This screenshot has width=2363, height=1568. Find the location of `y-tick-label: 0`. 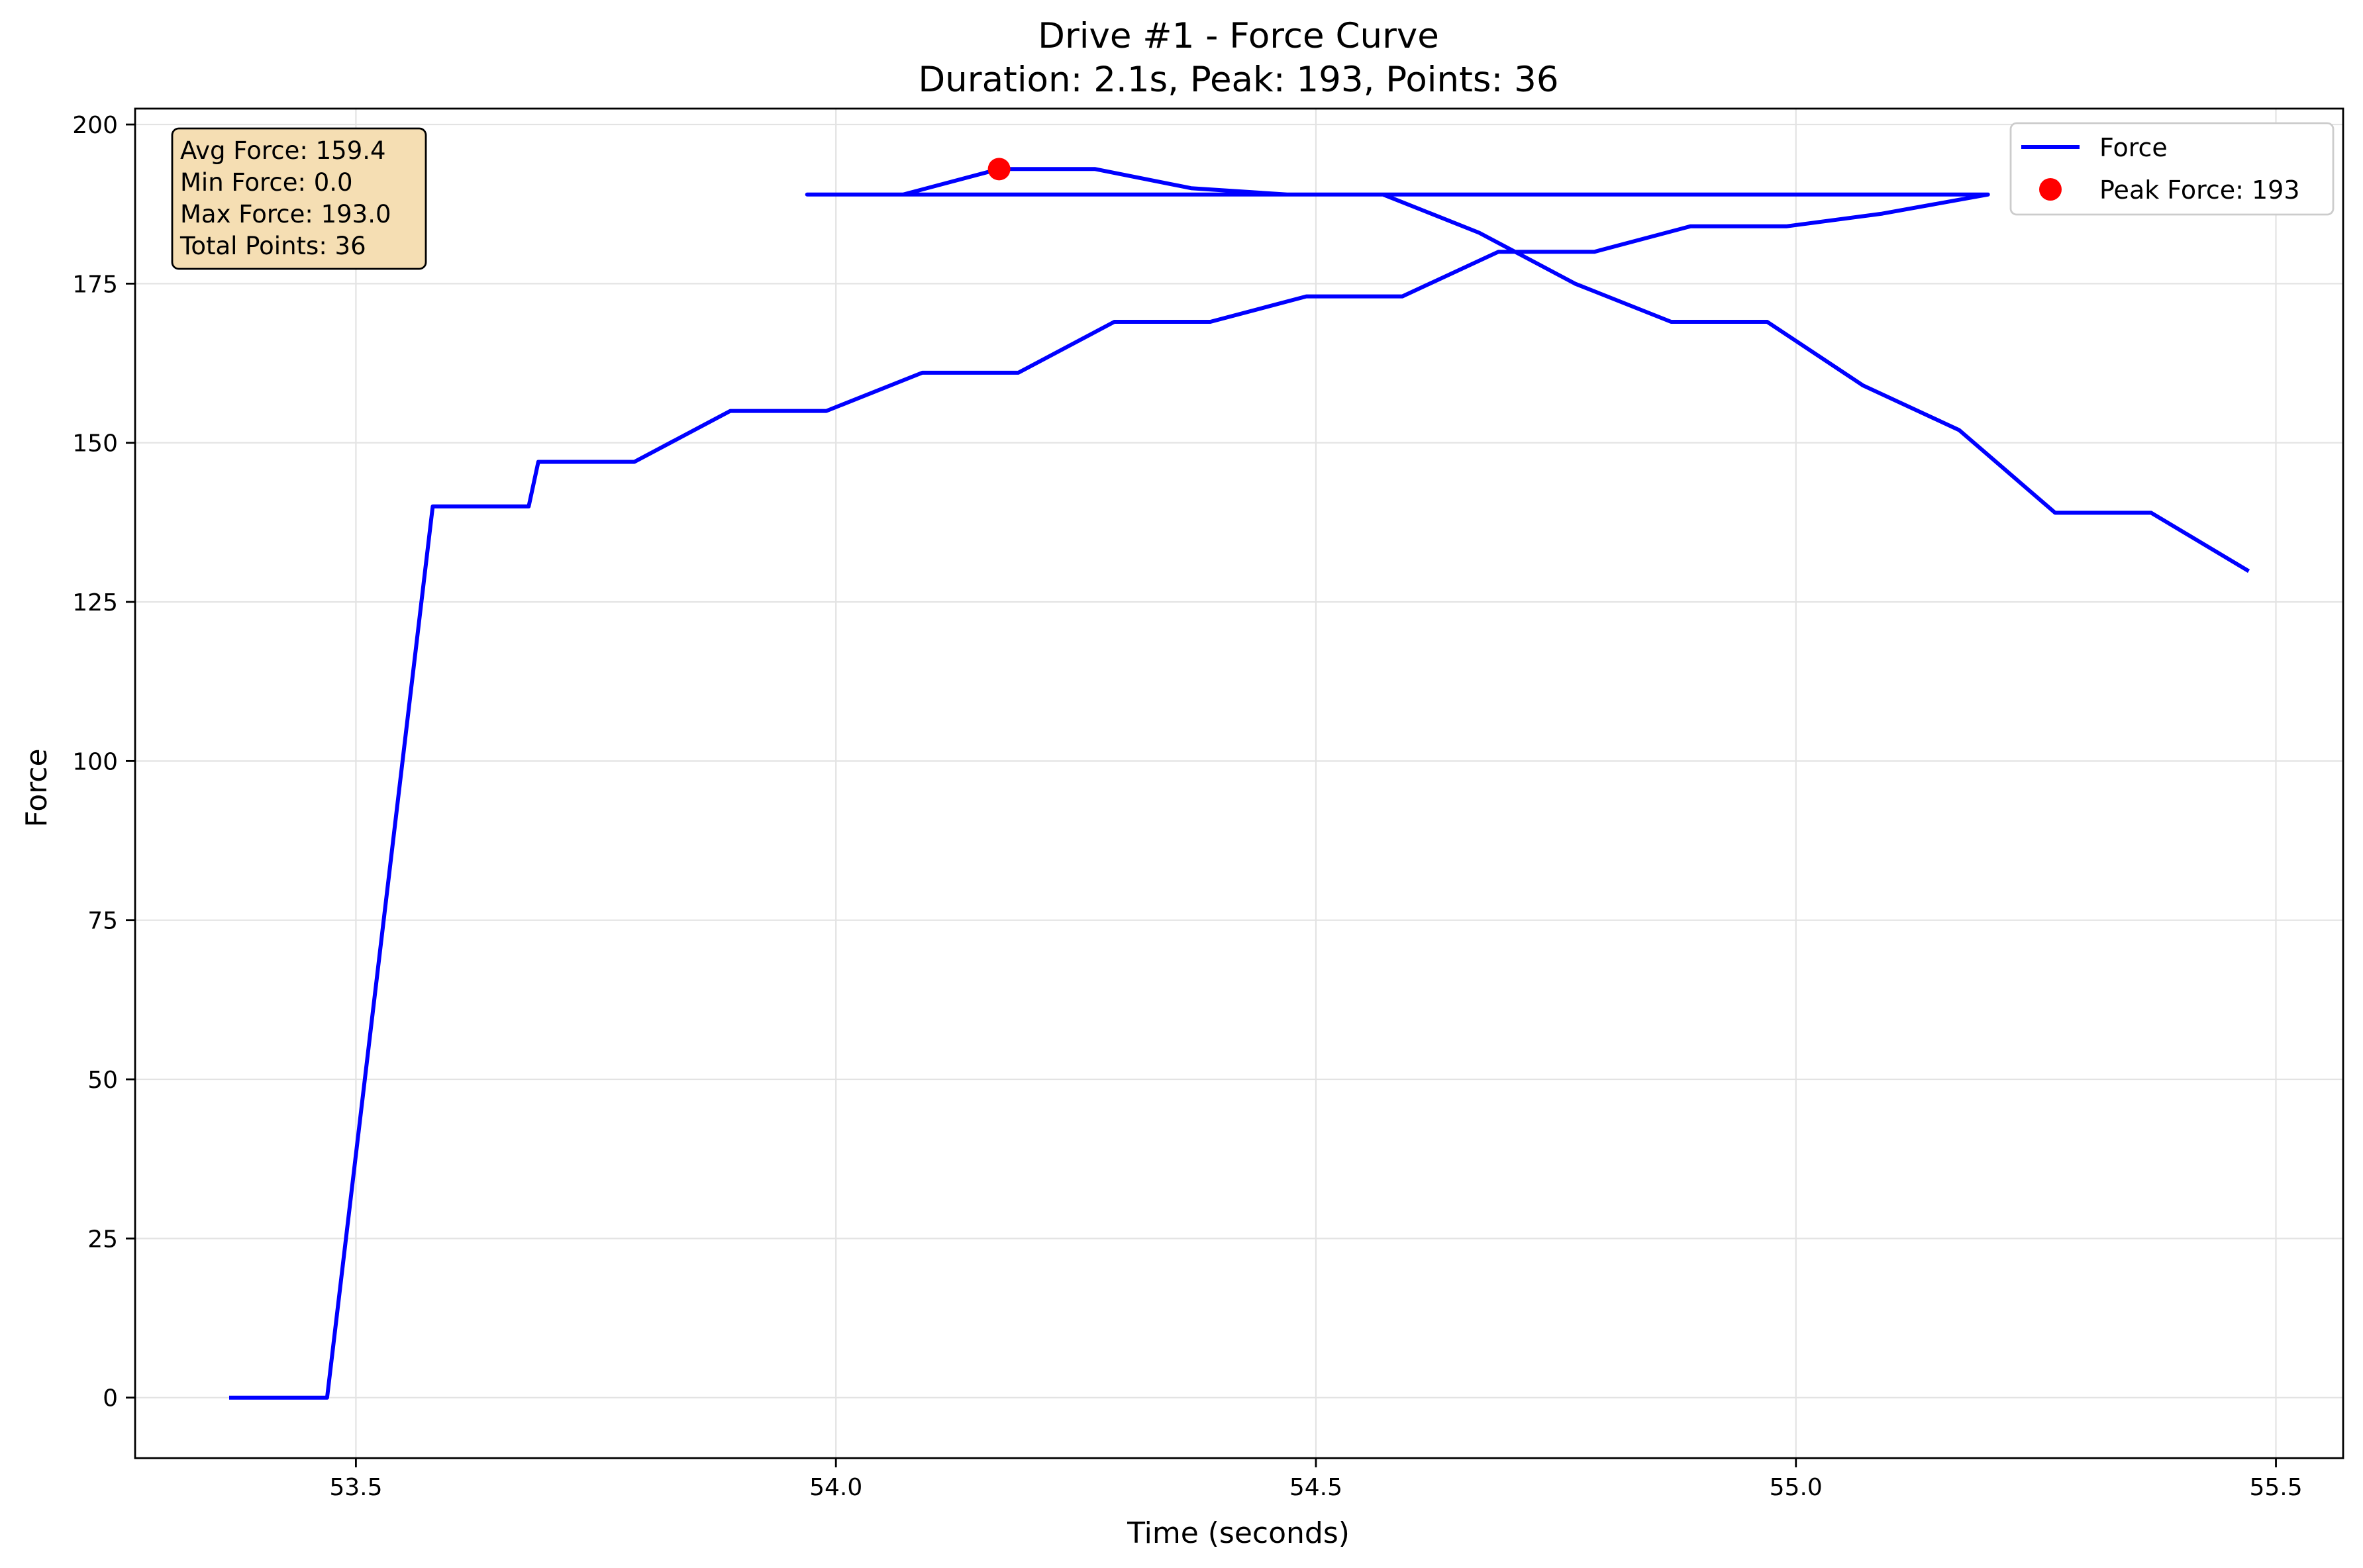

y-tick-label: 0 is located at coordinates (110, 1398).